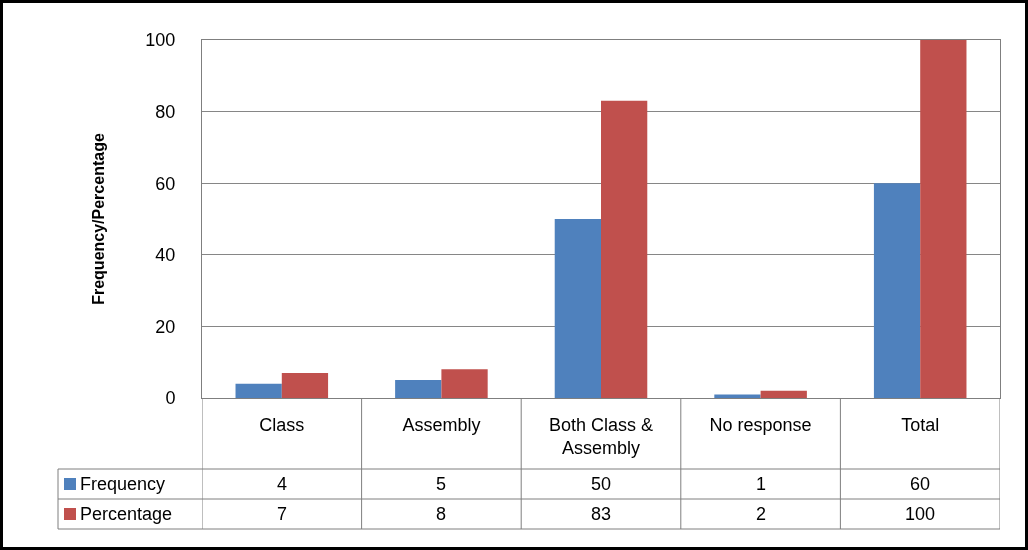 Image resolution: width=1028 pixels, height=550 pixels. Describe the element at coordinates (601, 484) in the screenshot. I see `data-label: 50` at that location.